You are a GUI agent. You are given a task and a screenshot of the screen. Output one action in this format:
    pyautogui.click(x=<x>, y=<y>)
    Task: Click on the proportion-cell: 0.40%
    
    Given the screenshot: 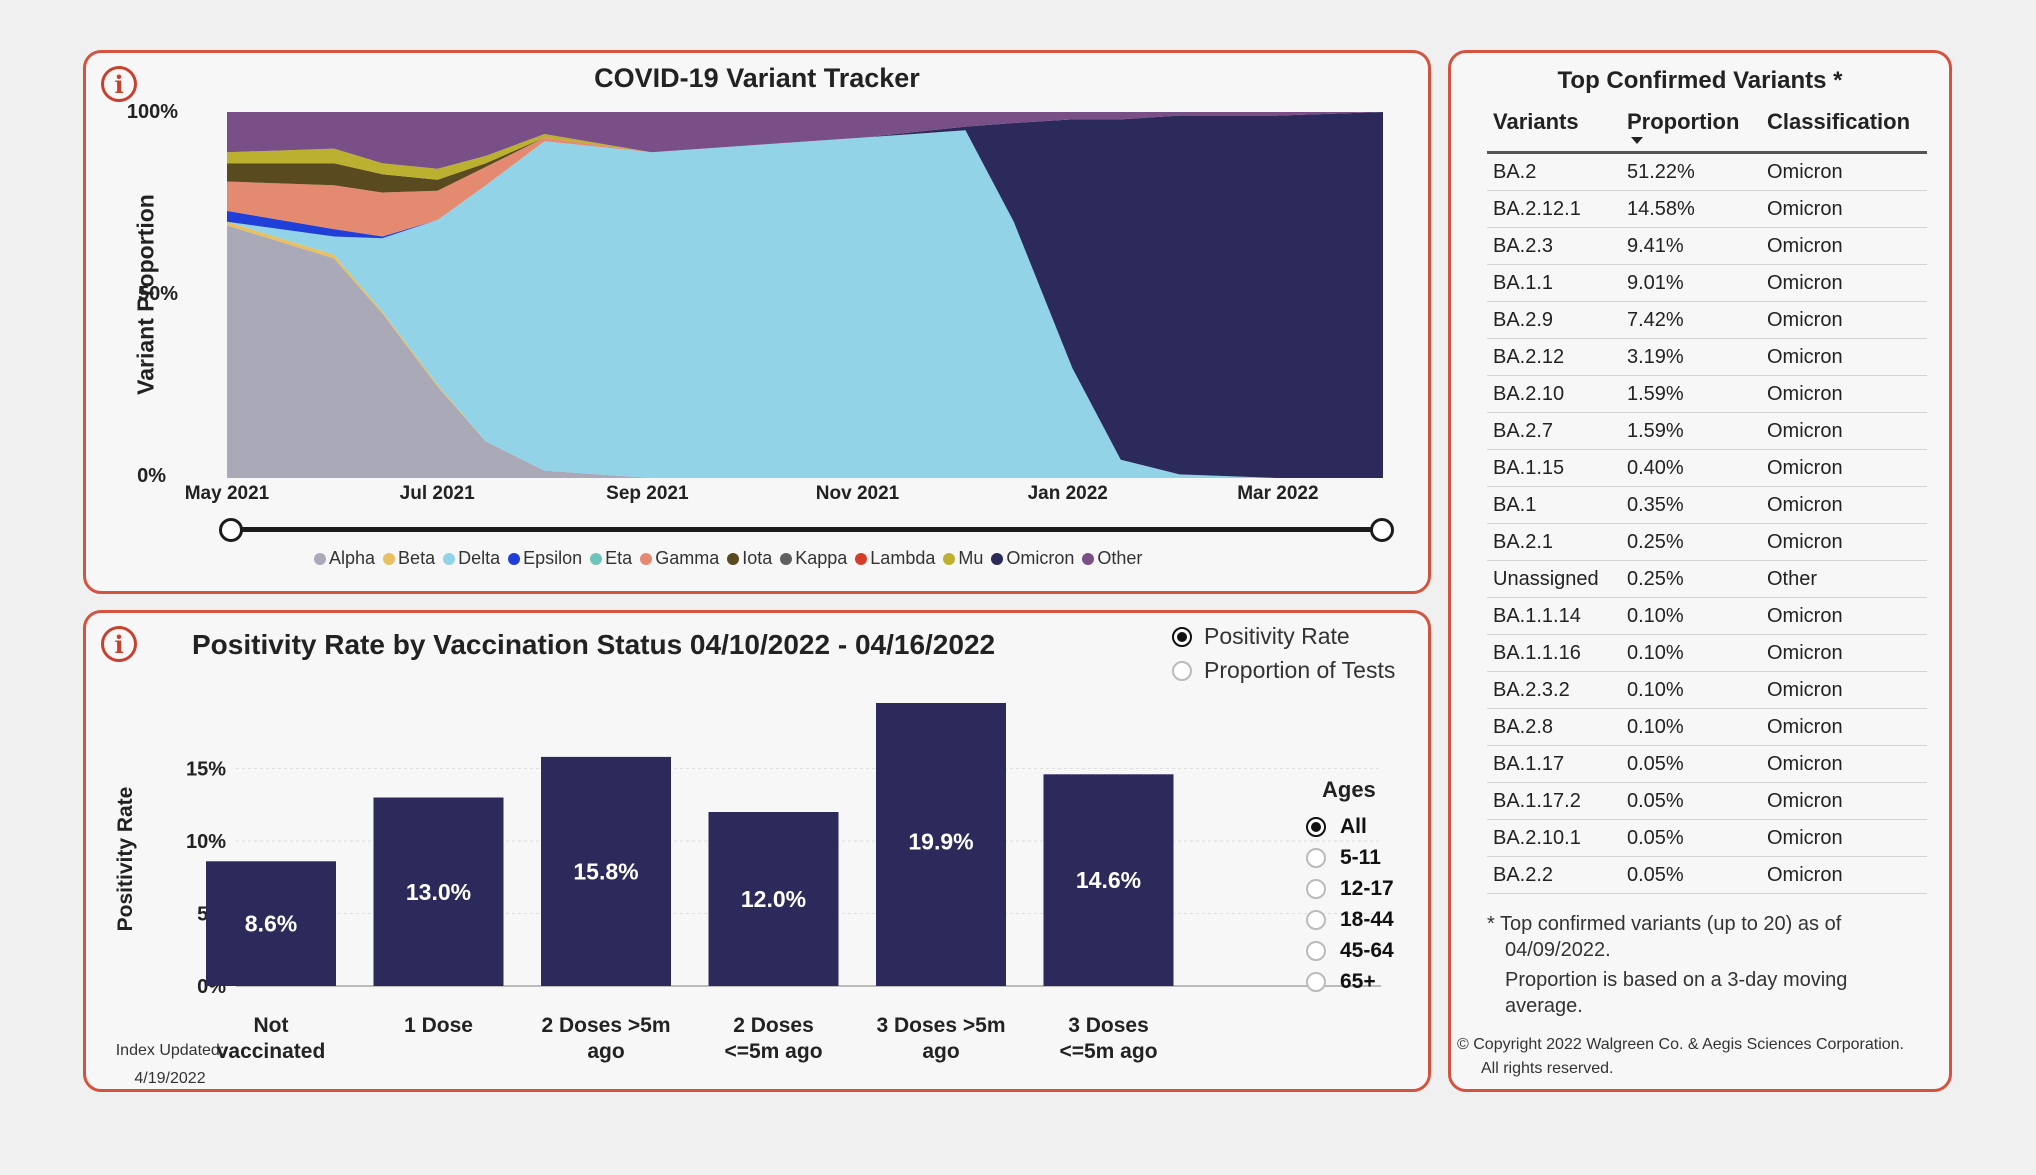 What is the action you would take?
    pyautogui.click(x=1655, y=468)
    